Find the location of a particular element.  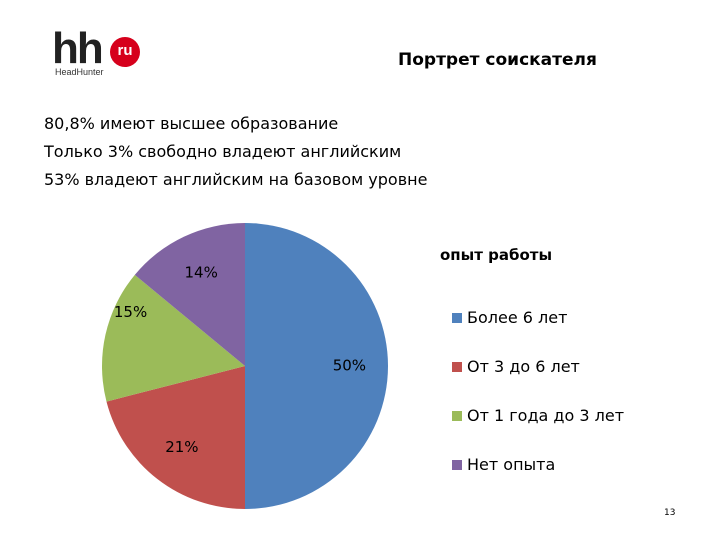

fact-line: Только 3% свободно владеют английским is located at coordinates (223, 151).